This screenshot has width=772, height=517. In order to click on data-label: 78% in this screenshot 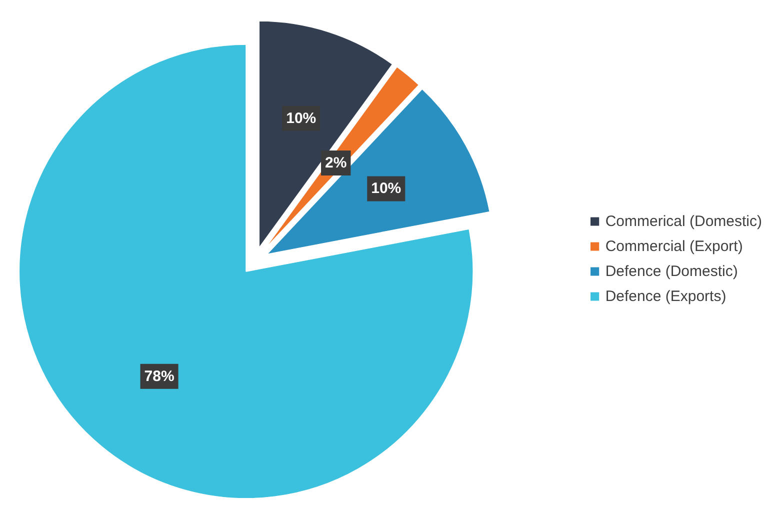, I will do `click(159, 376)`.